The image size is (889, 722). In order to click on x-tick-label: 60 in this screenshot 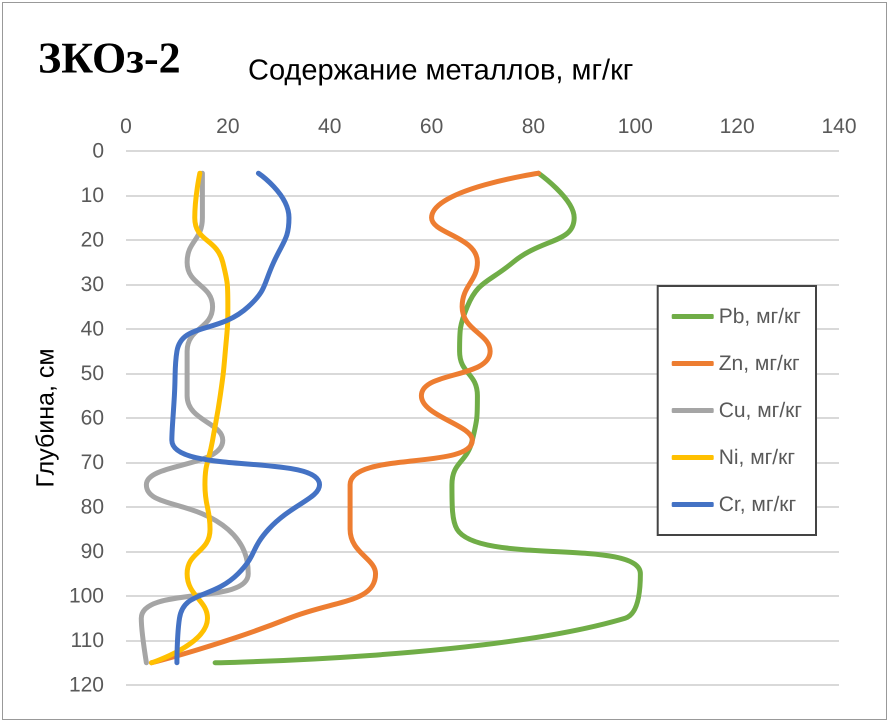, I will do `click(432, 126)`.